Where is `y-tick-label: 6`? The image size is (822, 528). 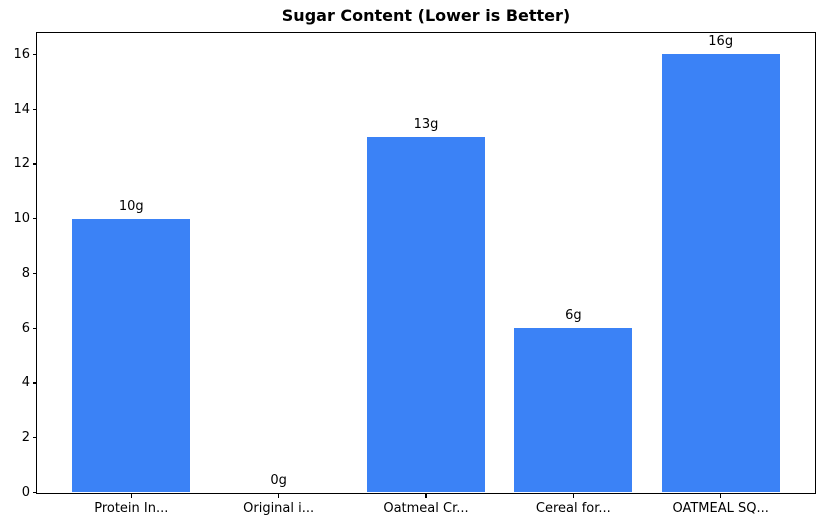 y-tick-label: 6 is located at coordinates (25, 328).